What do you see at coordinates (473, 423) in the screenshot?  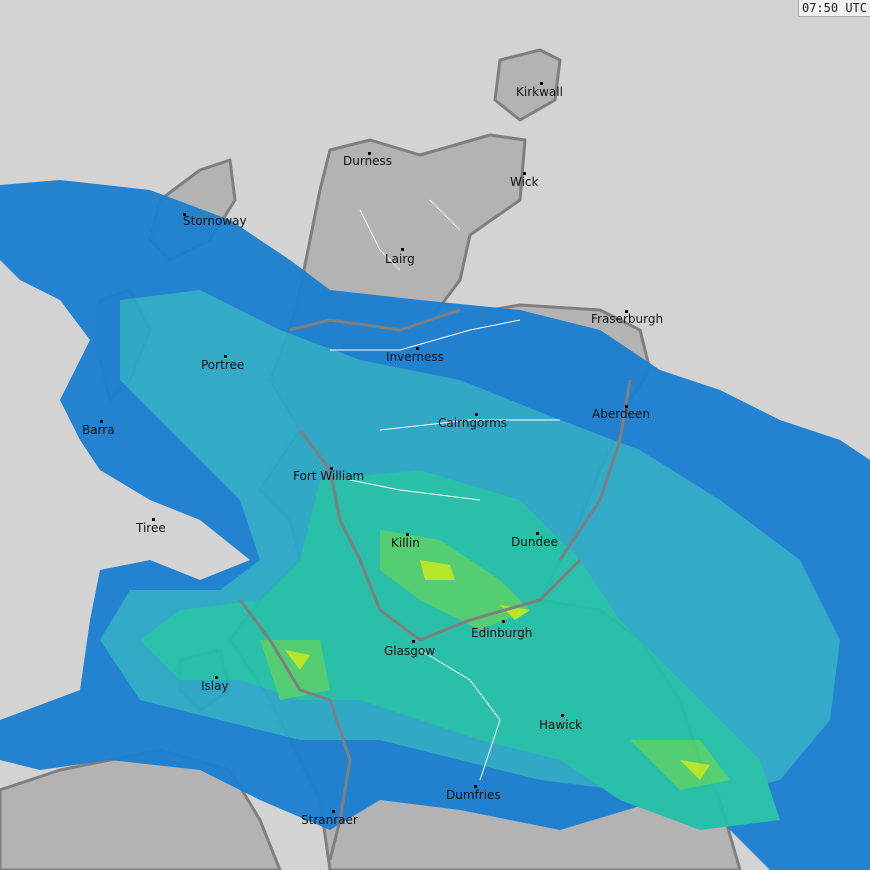 I see `city-label: Cairngorms` at bounding box center [473, 423].